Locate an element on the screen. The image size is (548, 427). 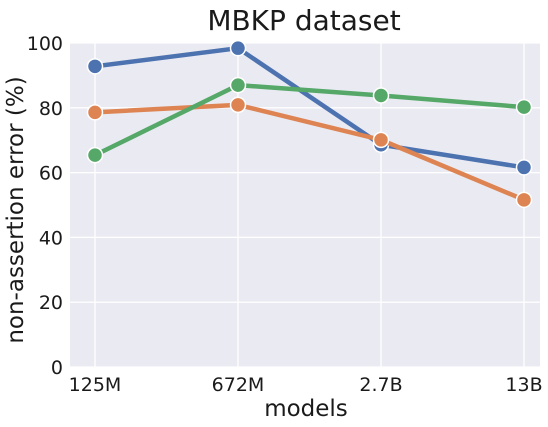
x-tick-label: 13B is located at coordinates (523, 385).